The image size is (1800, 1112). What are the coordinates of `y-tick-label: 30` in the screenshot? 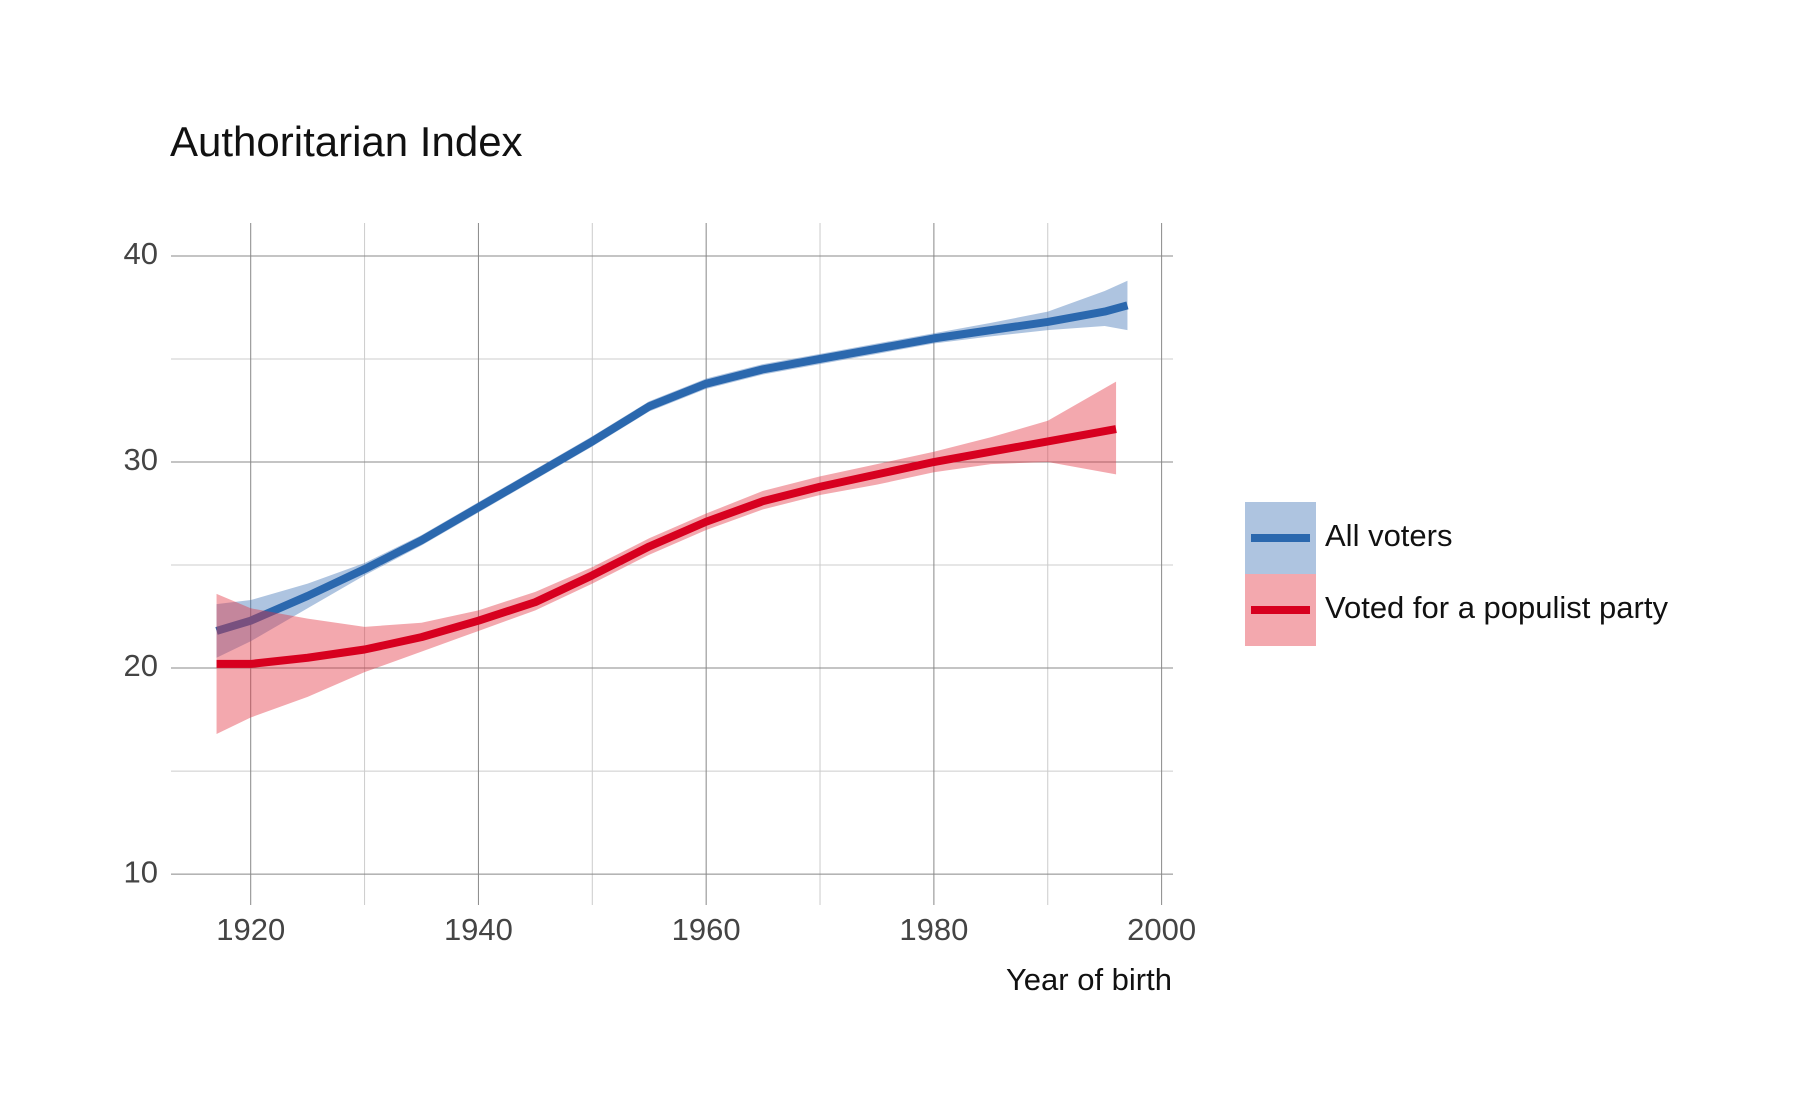 It's located at (141, 459).